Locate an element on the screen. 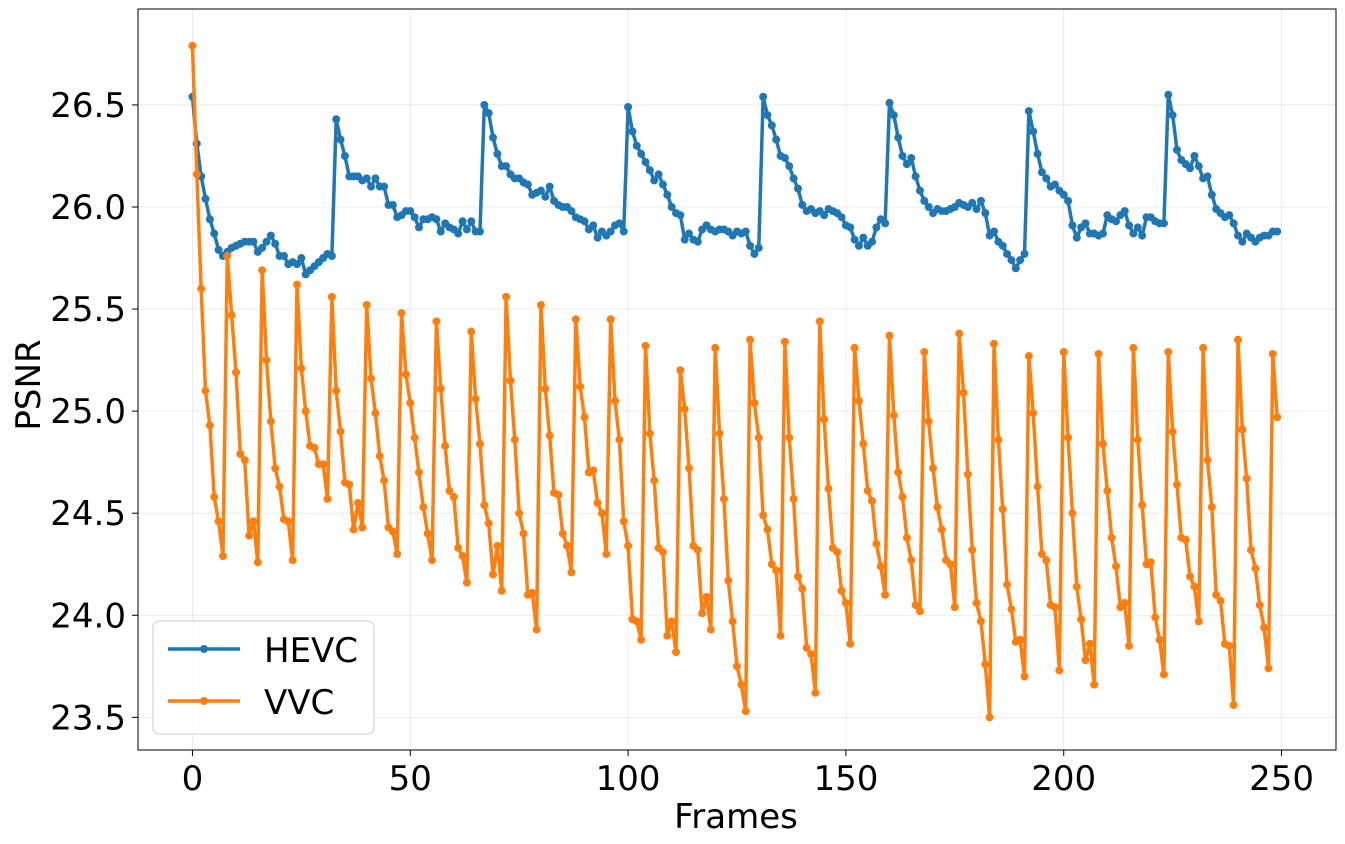  legend-hevc-swatch-marker is located at coordinates (204, 649).